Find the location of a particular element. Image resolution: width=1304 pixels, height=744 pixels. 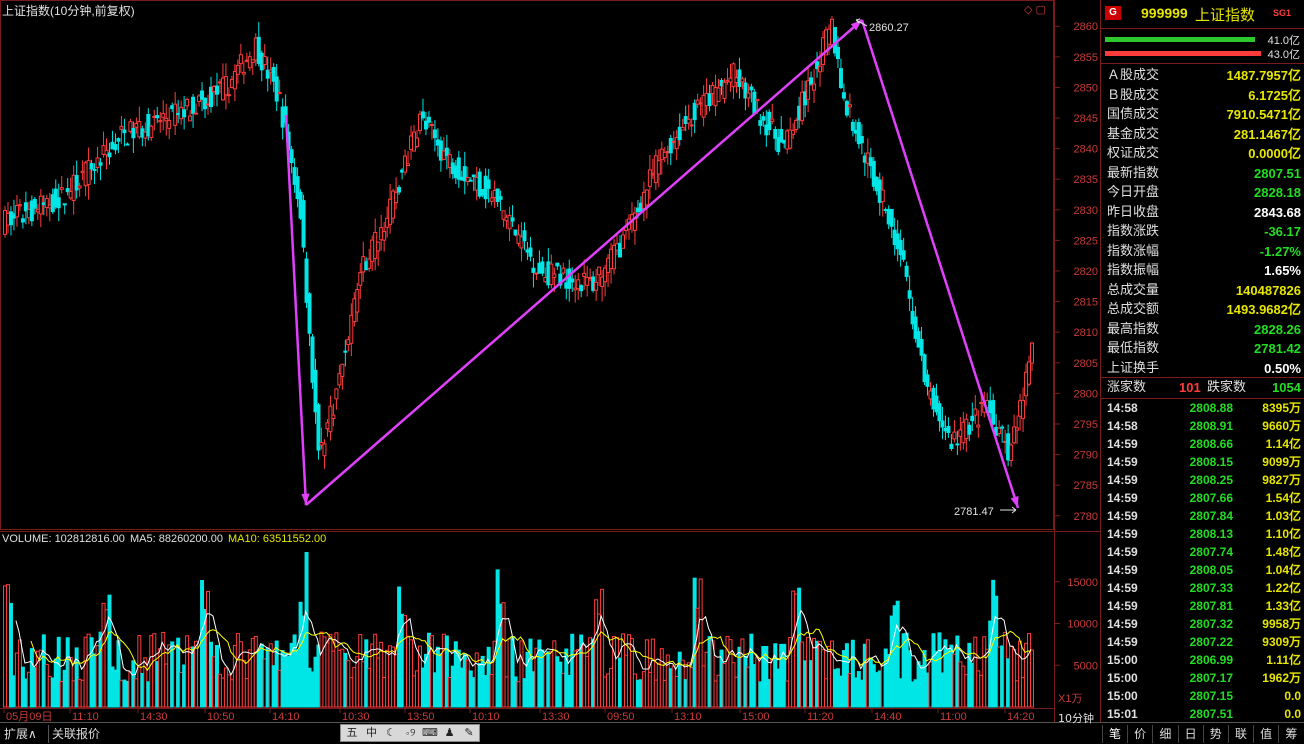

side-tab: 联 is located at coordinates (1240, 734).